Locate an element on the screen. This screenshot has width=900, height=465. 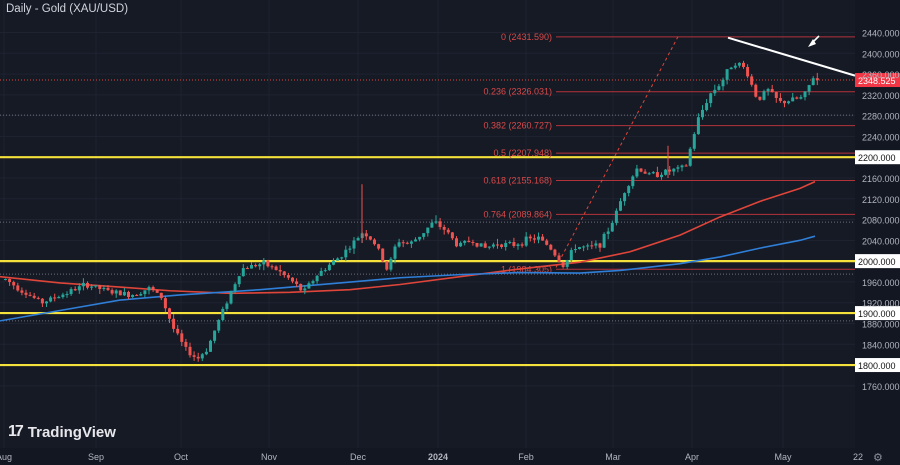
tradingview-logo-icon: 17 is located at coordinates (16, 431).